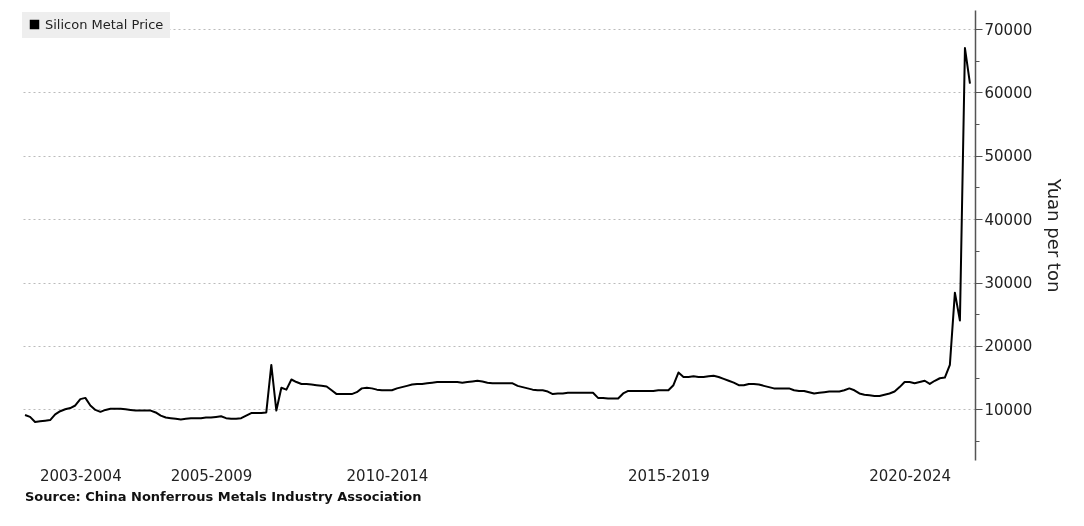 This screenshot has width=1084, height=526. What do you see at coordinates (1008, 283) in the screenshot?
I see `y-tick-label: 30000` at bounding box center [1008, 283].